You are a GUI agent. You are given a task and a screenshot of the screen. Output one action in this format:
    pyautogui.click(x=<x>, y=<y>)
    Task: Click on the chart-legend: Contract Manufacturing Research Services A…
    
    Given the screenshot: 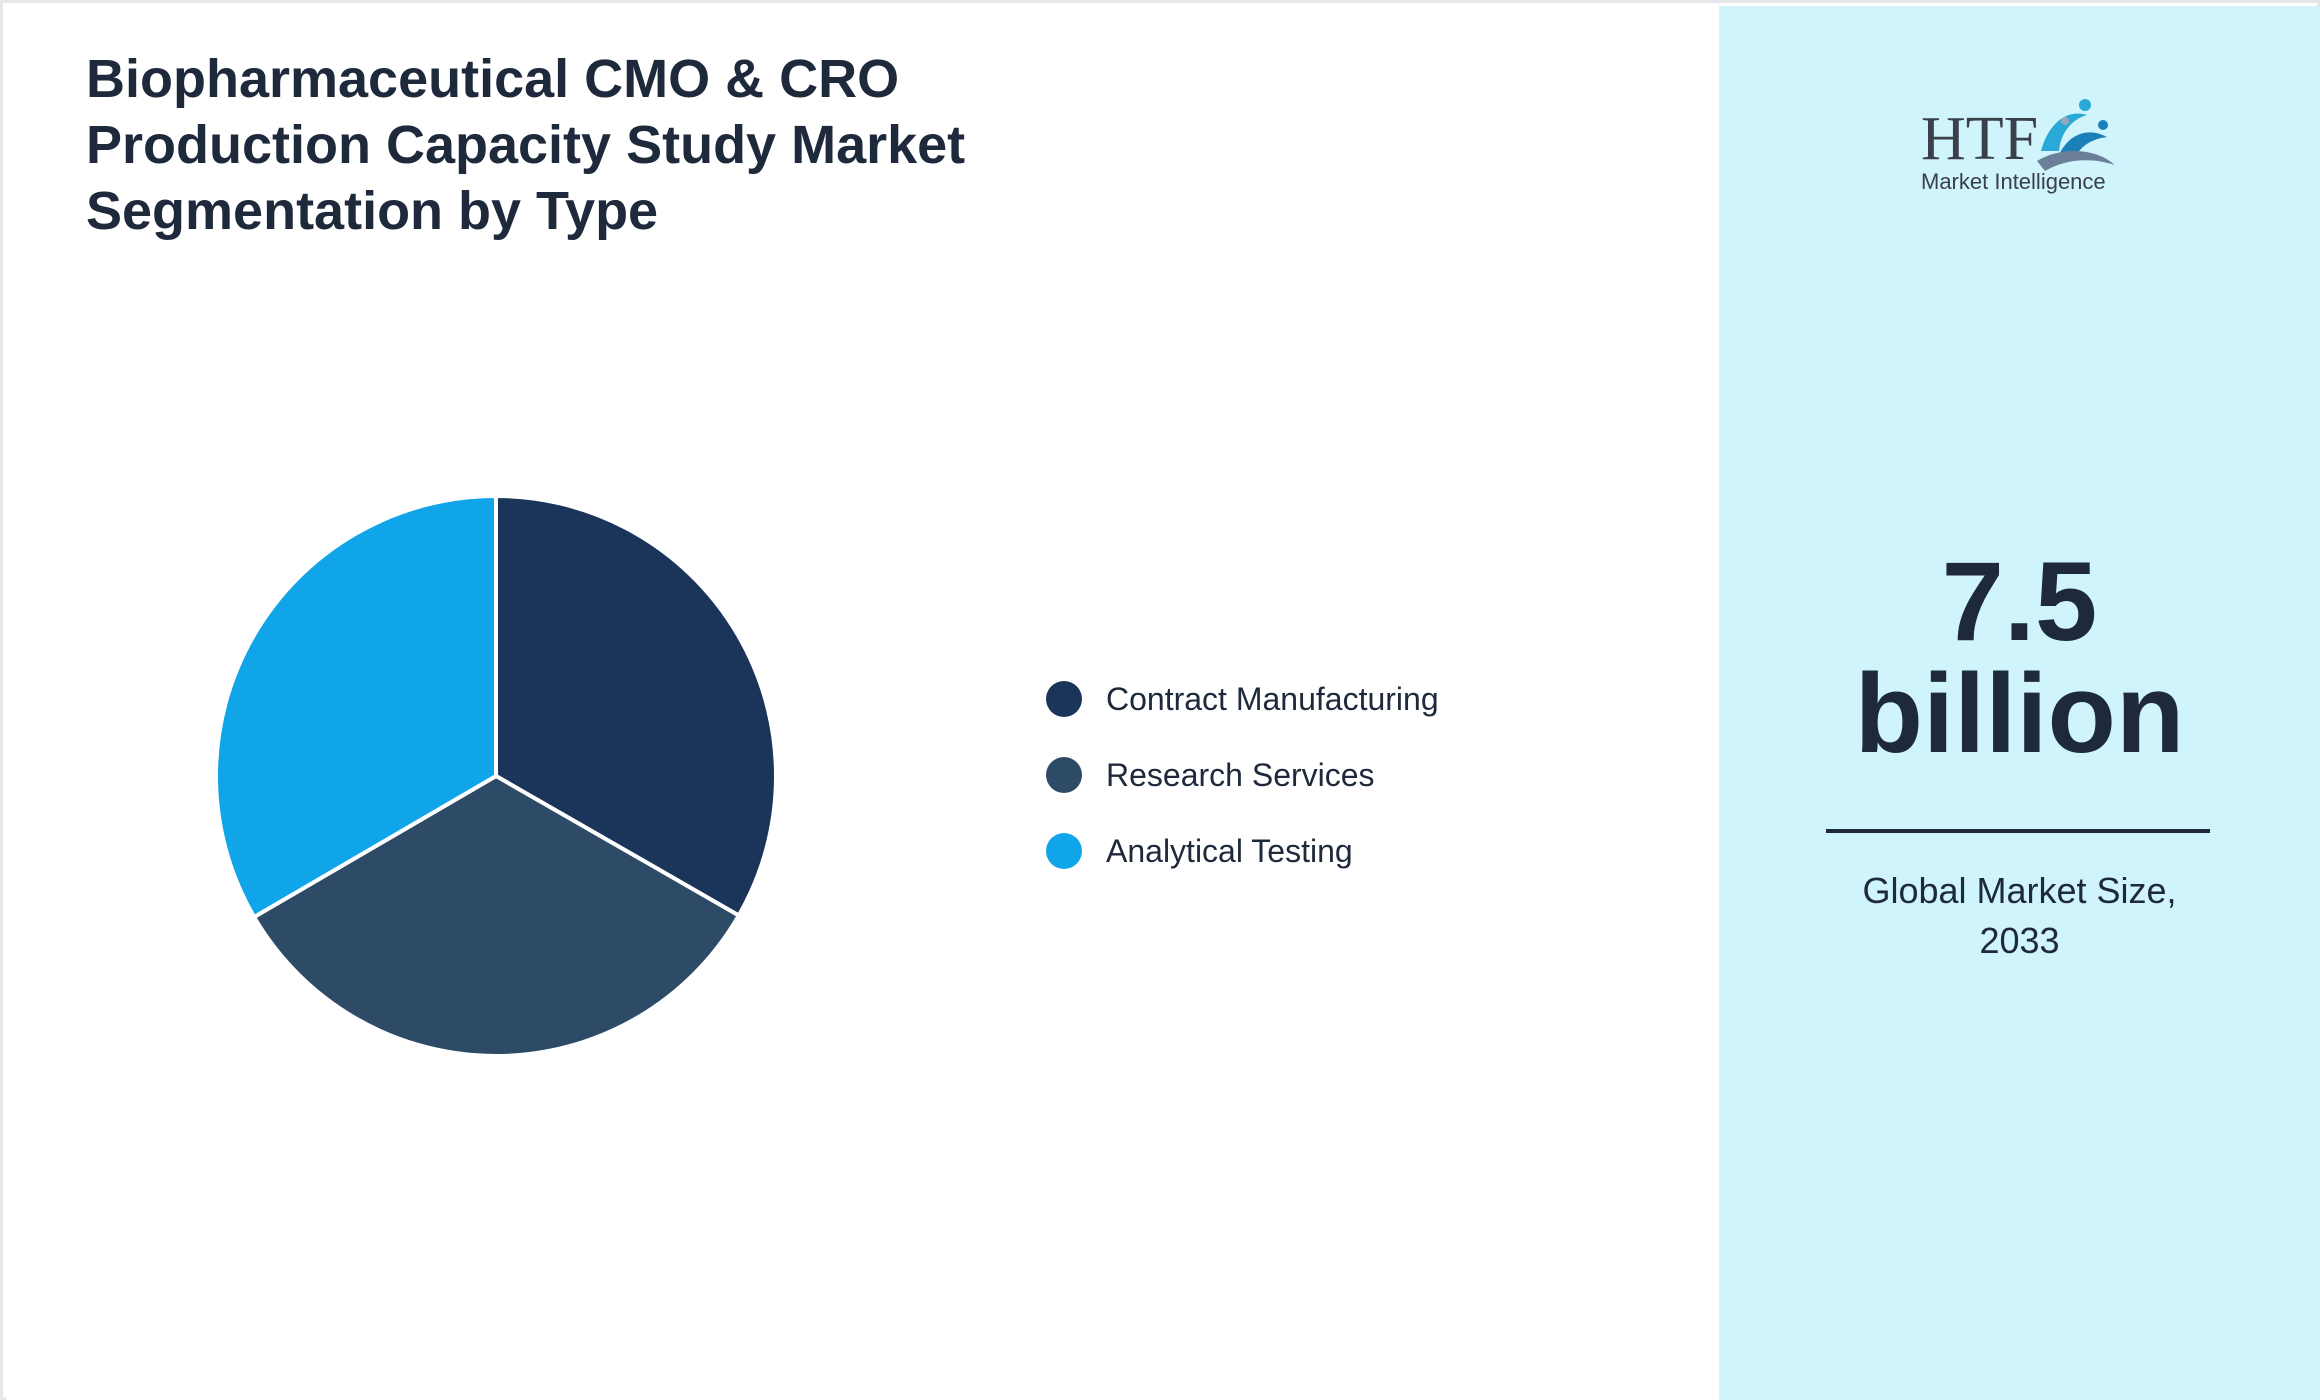 What is the action you would take?
    pyautogui.click(x=1242, y=775)
    